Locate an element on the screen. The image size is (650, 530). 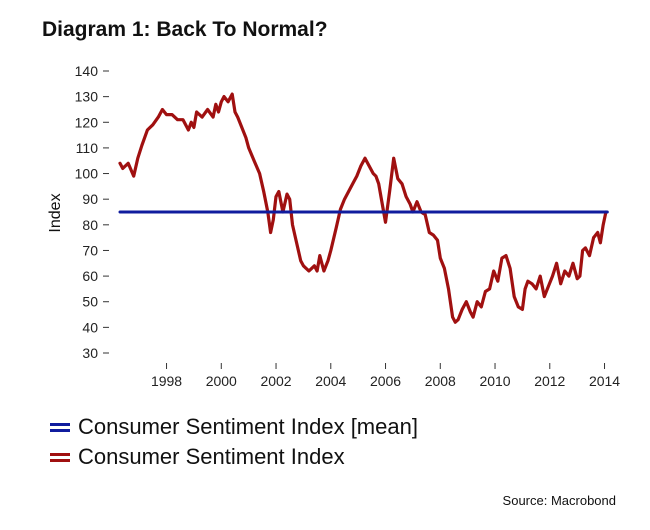
y-tick-label: 60 is located at coordinates (90, 276).